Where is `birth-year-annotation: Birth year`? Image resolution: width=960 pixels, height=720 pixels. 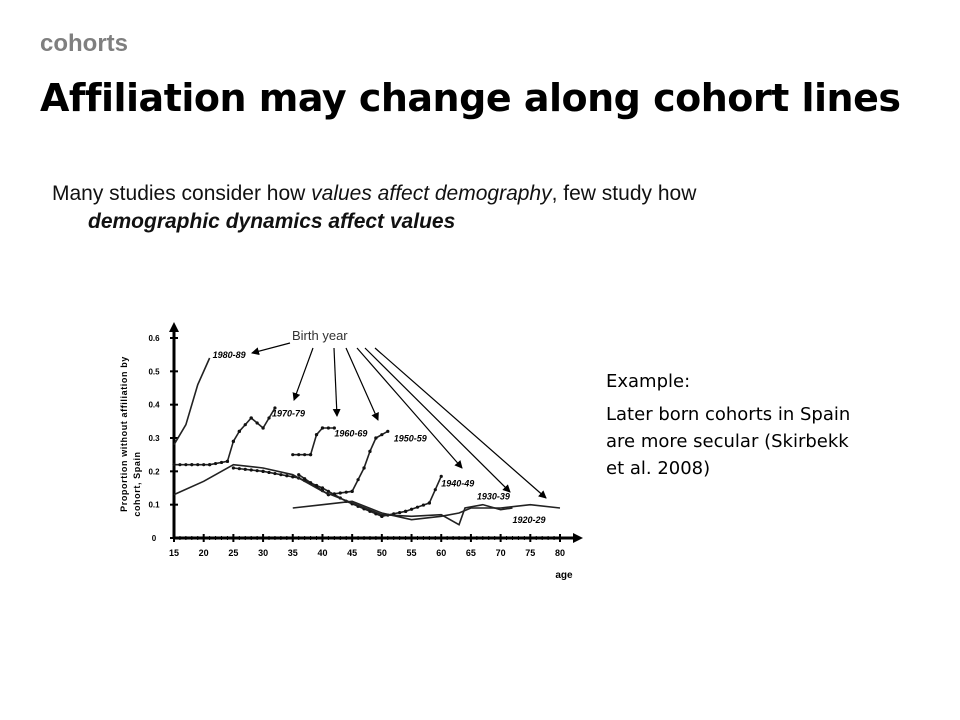 birth-year-annotation: Birth year is located at coordinates (320, 335).